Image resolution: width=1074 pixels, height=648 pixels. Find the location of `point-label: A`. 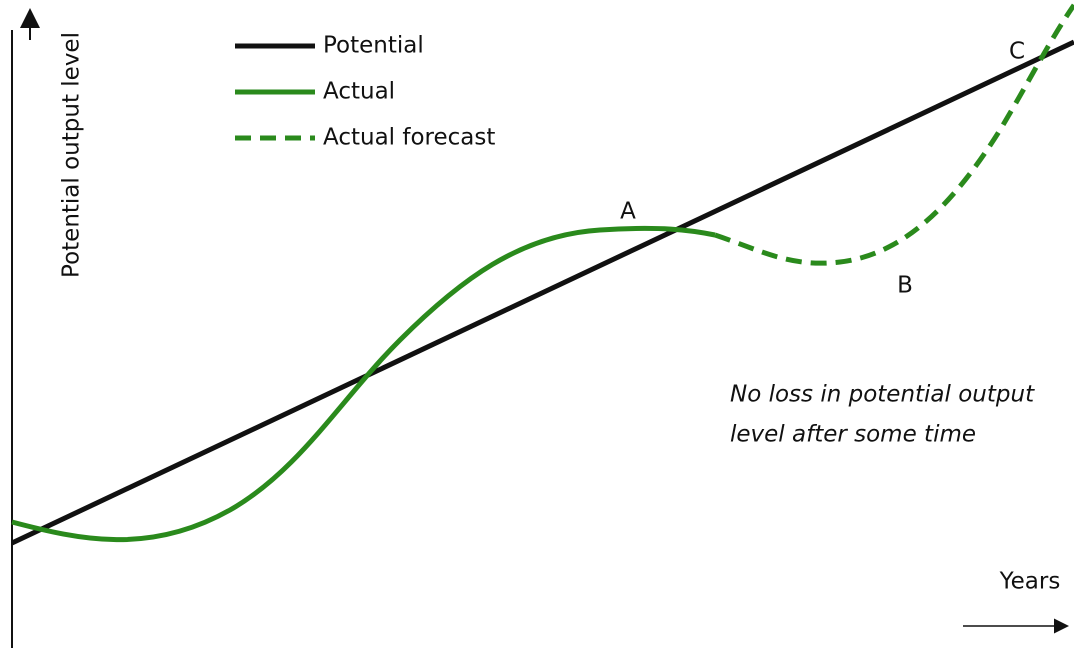

point-label: A is located at coordinates (628, 212).